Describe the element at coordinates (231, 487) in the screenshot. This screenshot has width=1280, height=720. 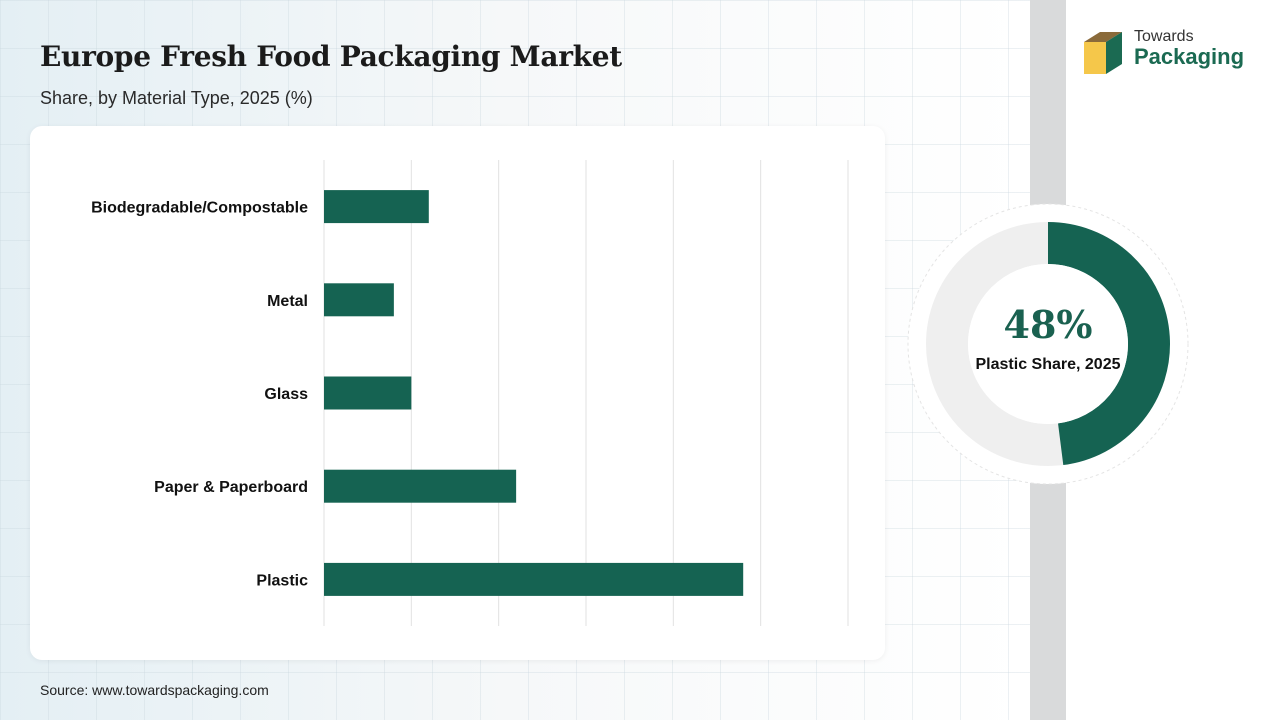
I see `category-label: Paper & Paperboard` at that location.